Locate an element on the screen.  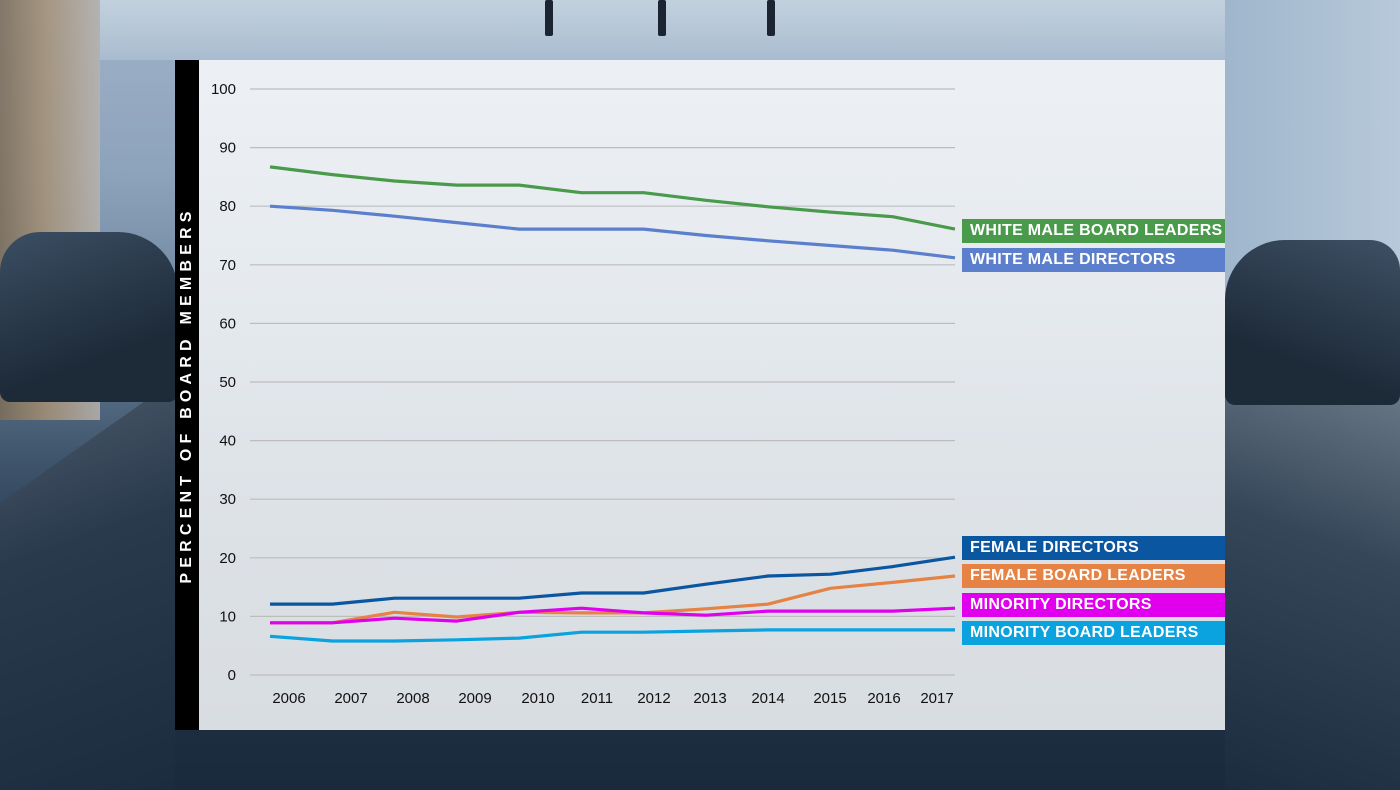
y-tick-label: 50 is located at coordinates (227, 382).